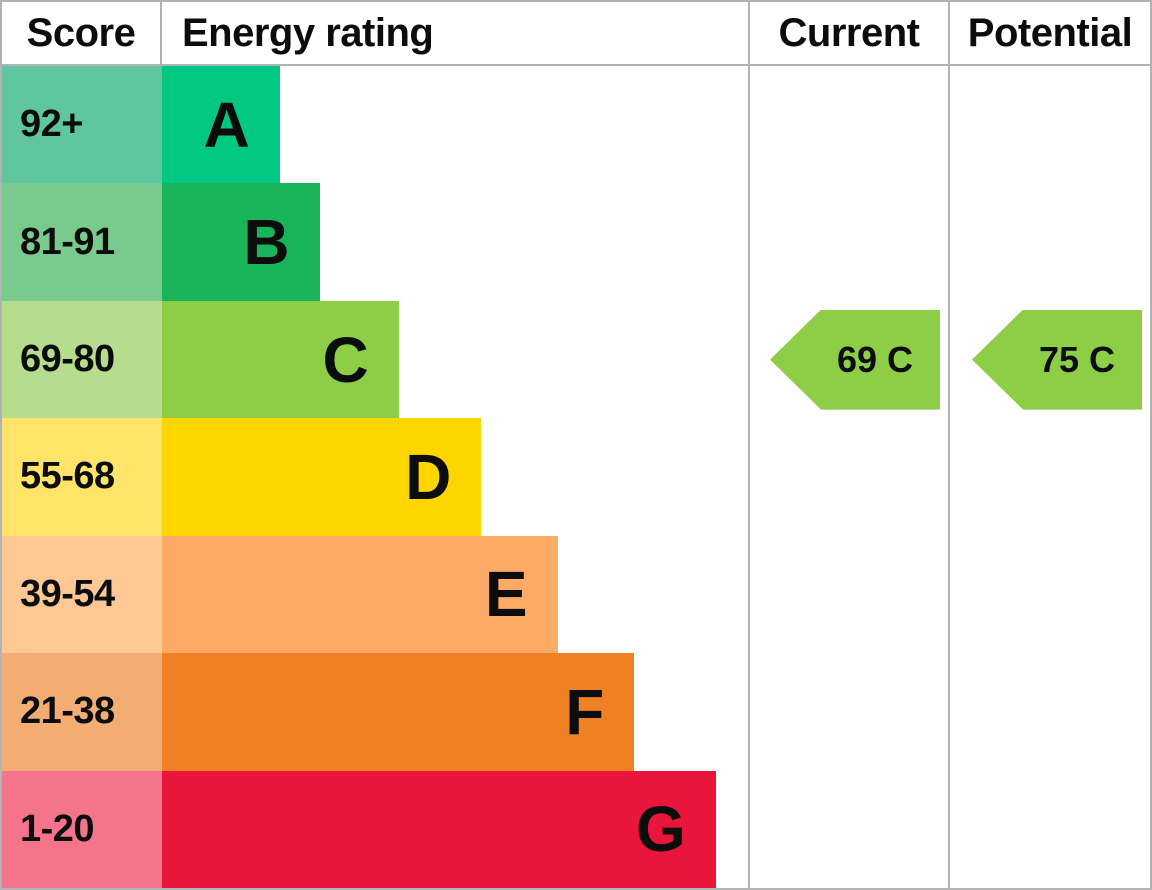 Image resolution: width=1152 pixels, height=890 pixels. I want to click on band-bar-f: F, so click(398, 712).